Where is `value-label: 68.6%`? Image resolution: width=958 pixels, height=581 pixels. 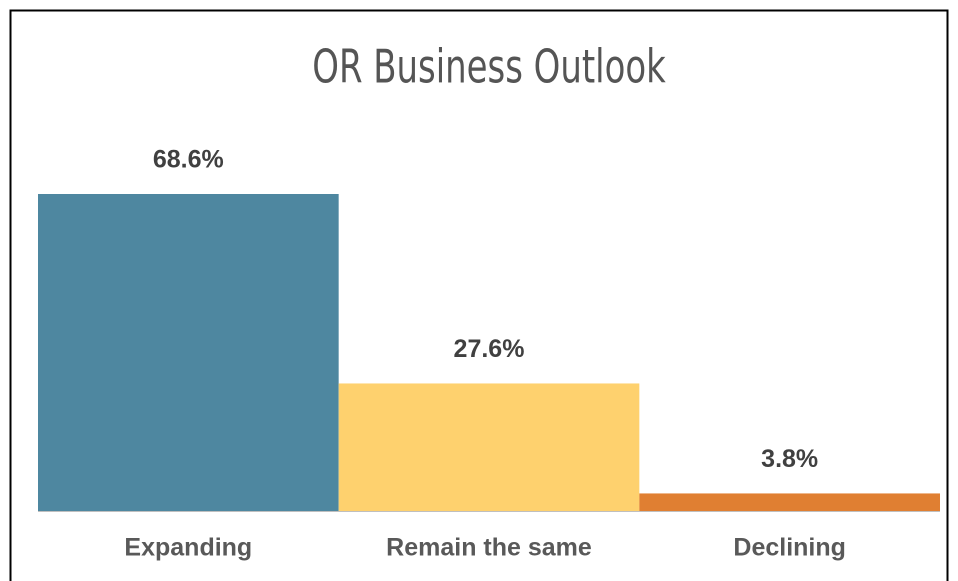 value-label: 68.6% is located at coordinates (188, 160).